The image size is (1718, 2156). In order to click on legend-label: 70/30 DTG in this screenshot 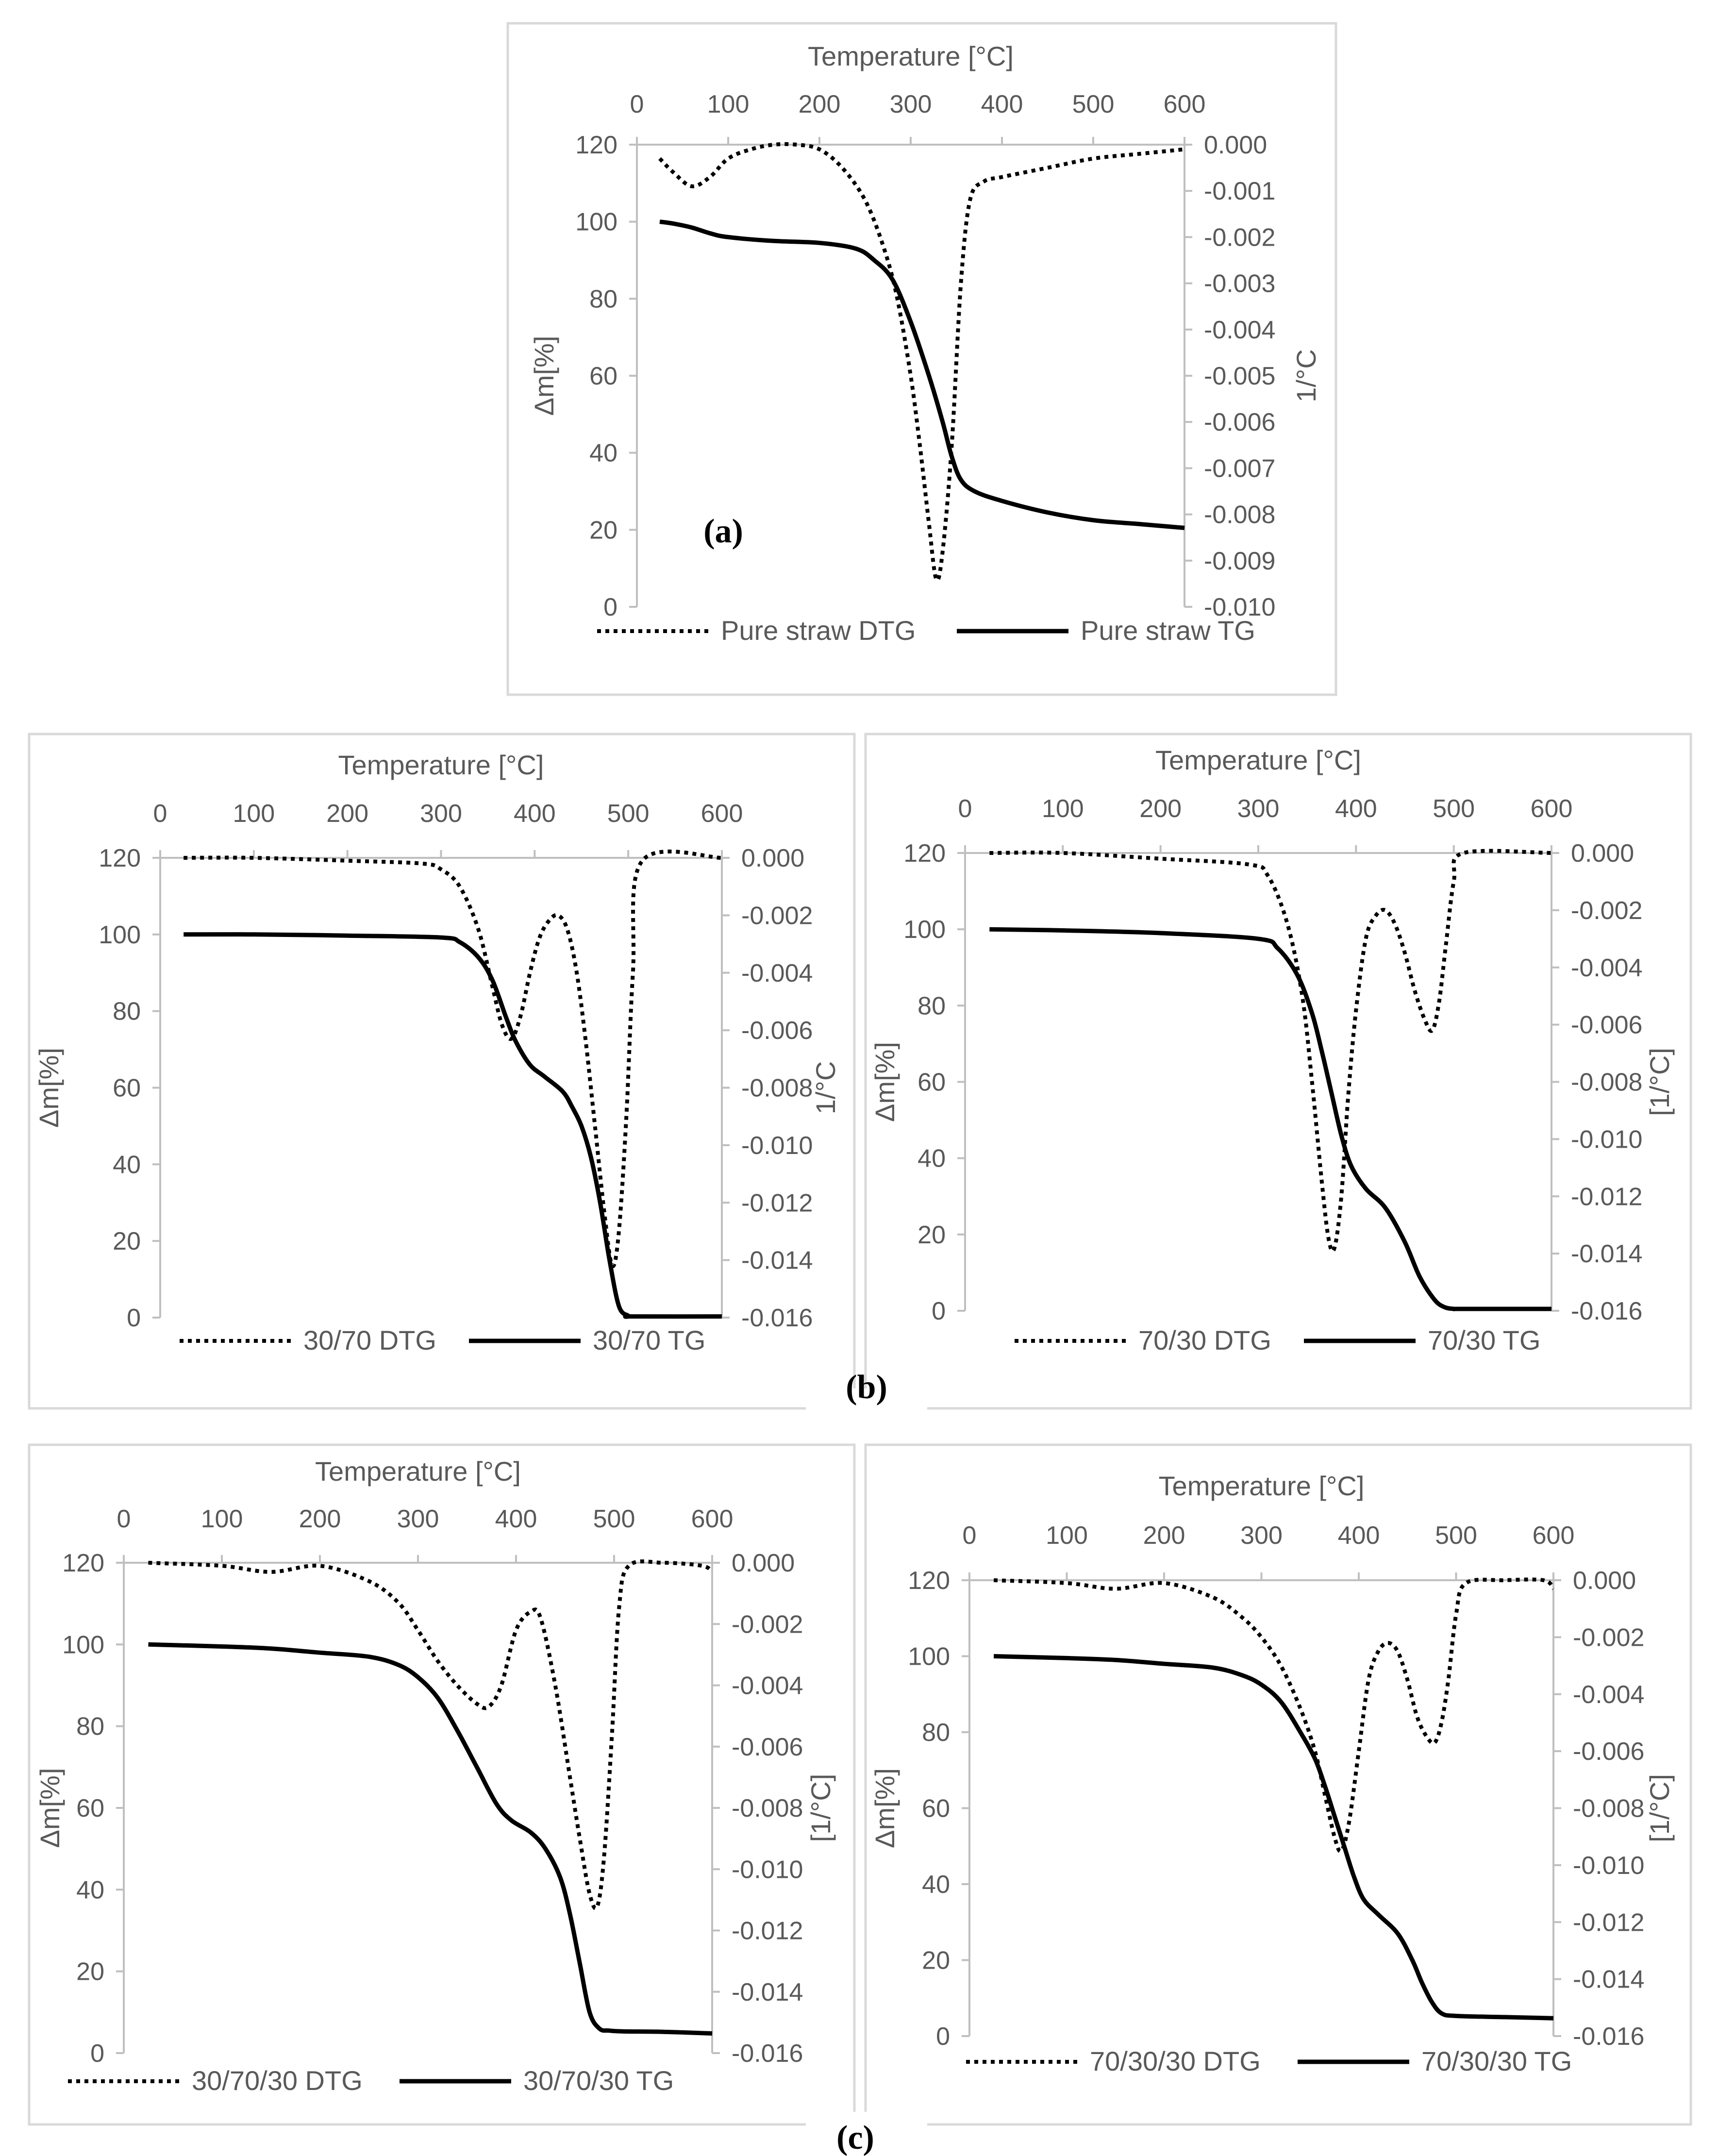, I will do `click(1204, 1340)`.